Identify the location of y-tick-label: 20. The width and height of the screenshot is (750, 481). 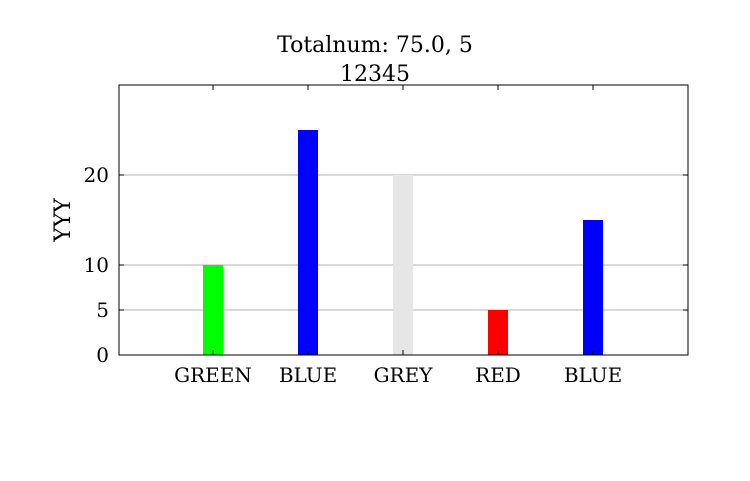
(96, 175).